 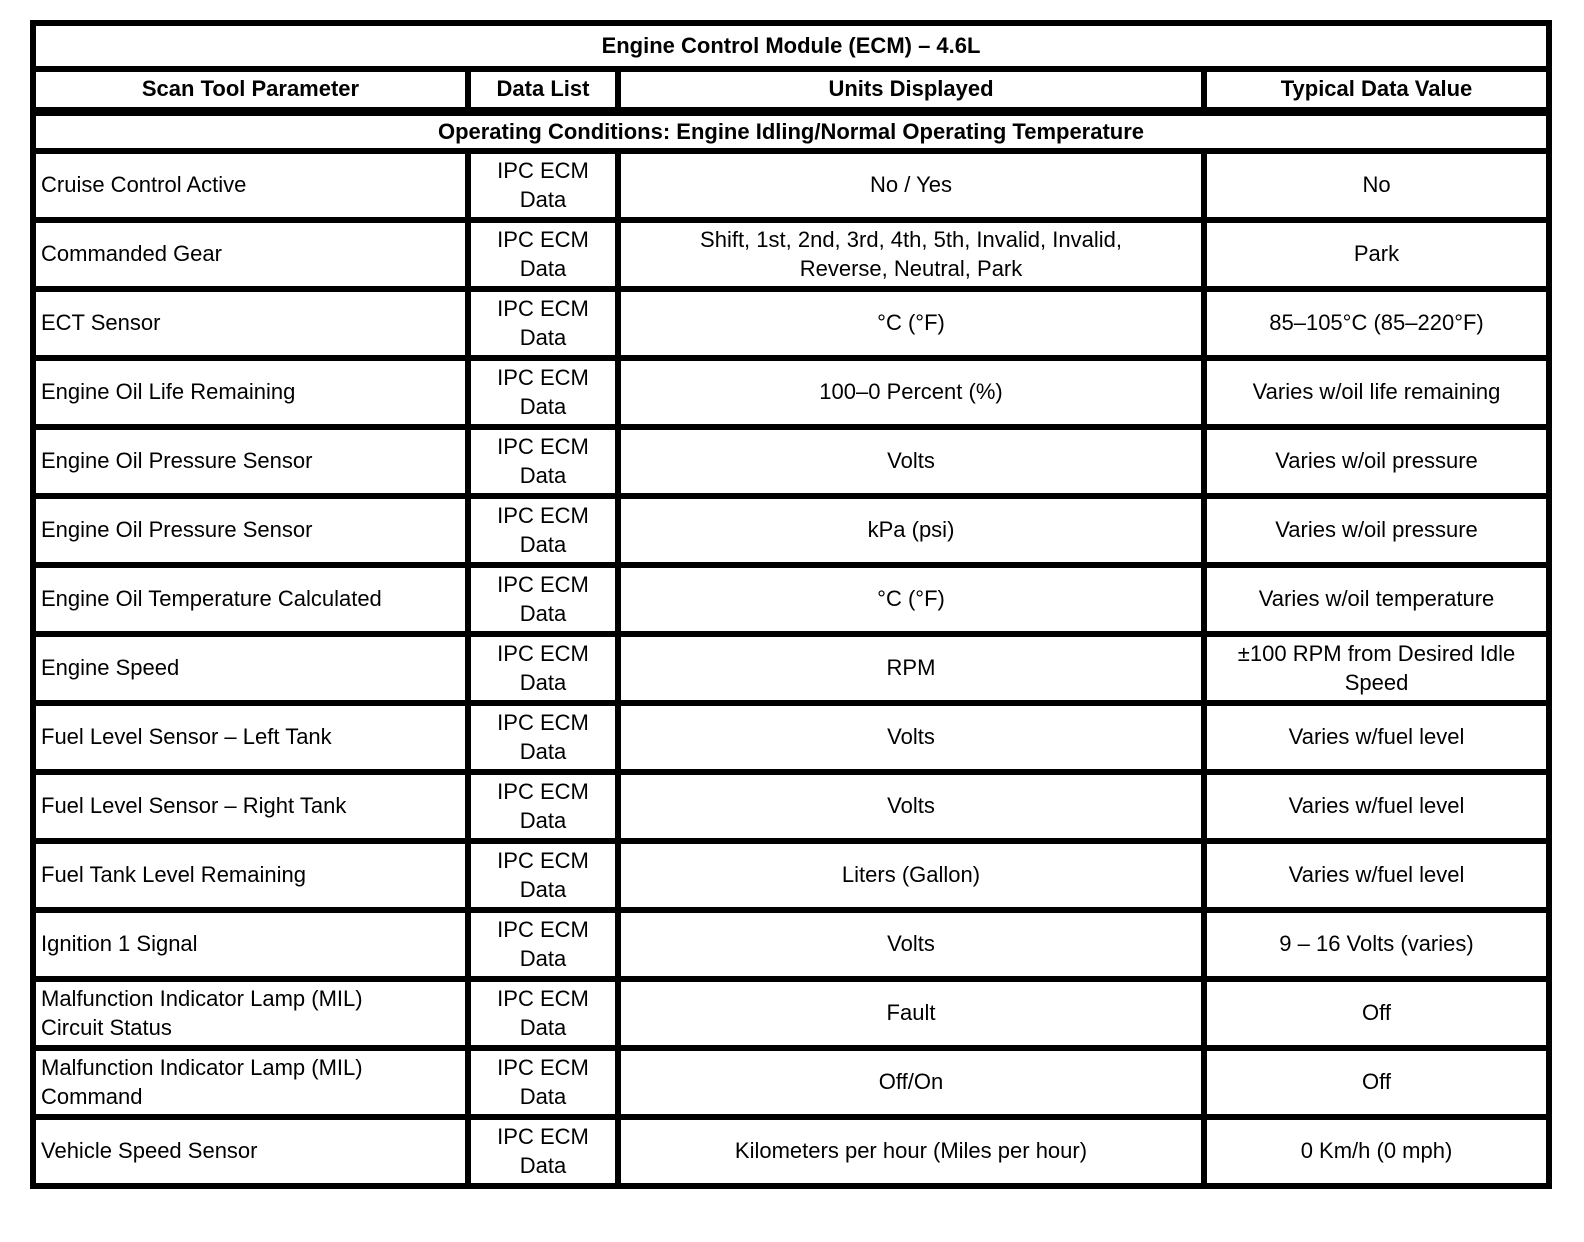 I want to click on param-cell: Engine Oil Life Remaining, so click(x=250, y=393).